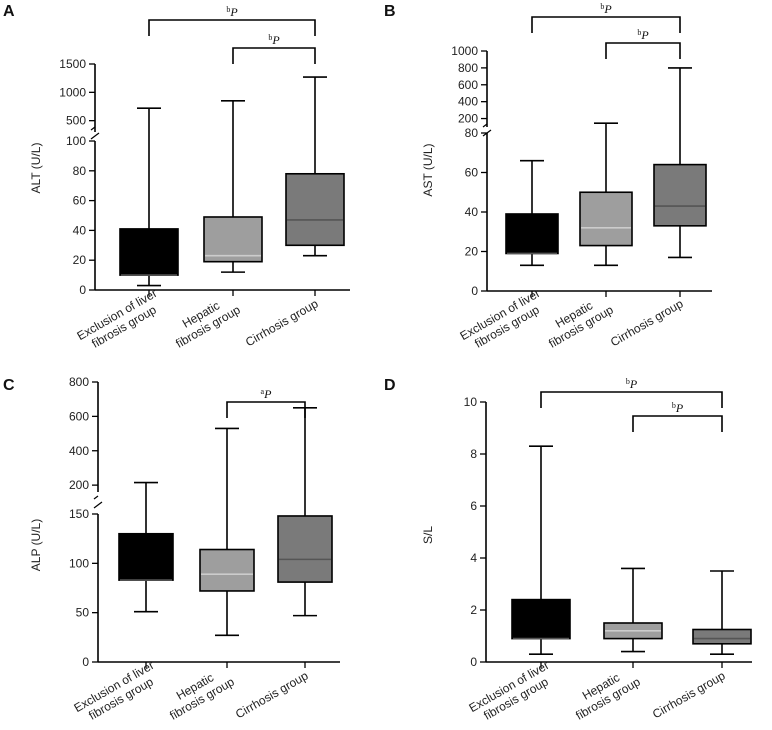 The width and height of the screenshot is (772, 730). I want to click on y-tick-label: 50, so click(83, 613).